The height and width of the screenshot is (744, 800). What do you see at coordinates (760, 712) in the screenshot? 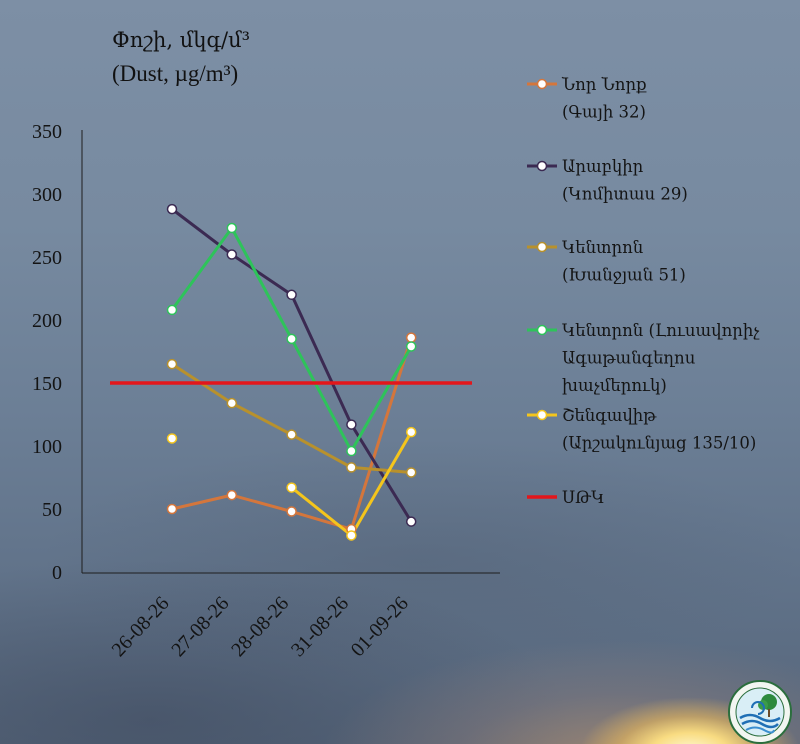
I see `logo-emblem` at bounding box center [760, 712].